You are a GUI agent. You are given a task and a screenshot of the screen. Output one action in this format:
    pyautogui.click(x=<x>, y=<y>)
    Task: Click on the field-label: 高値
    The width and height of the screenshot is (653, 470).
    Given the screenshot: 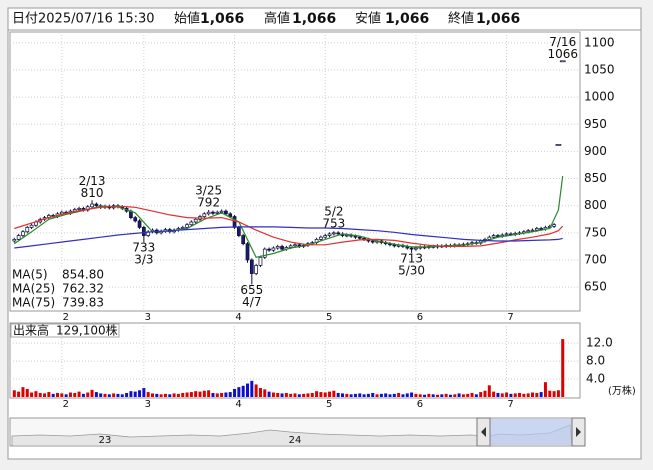 What is the action you would take?
    pyautogui.click(x=277, y=19)
    